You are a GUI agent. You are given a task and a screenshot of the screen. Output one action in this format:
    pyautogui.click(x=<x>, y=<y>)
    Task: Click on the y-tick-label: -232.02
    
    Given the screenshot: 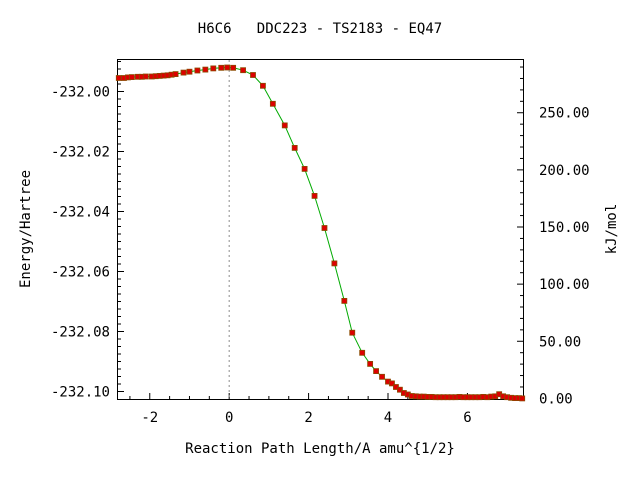 What is the action you would take?
    pyautogui.click(x=80, y=153)
    